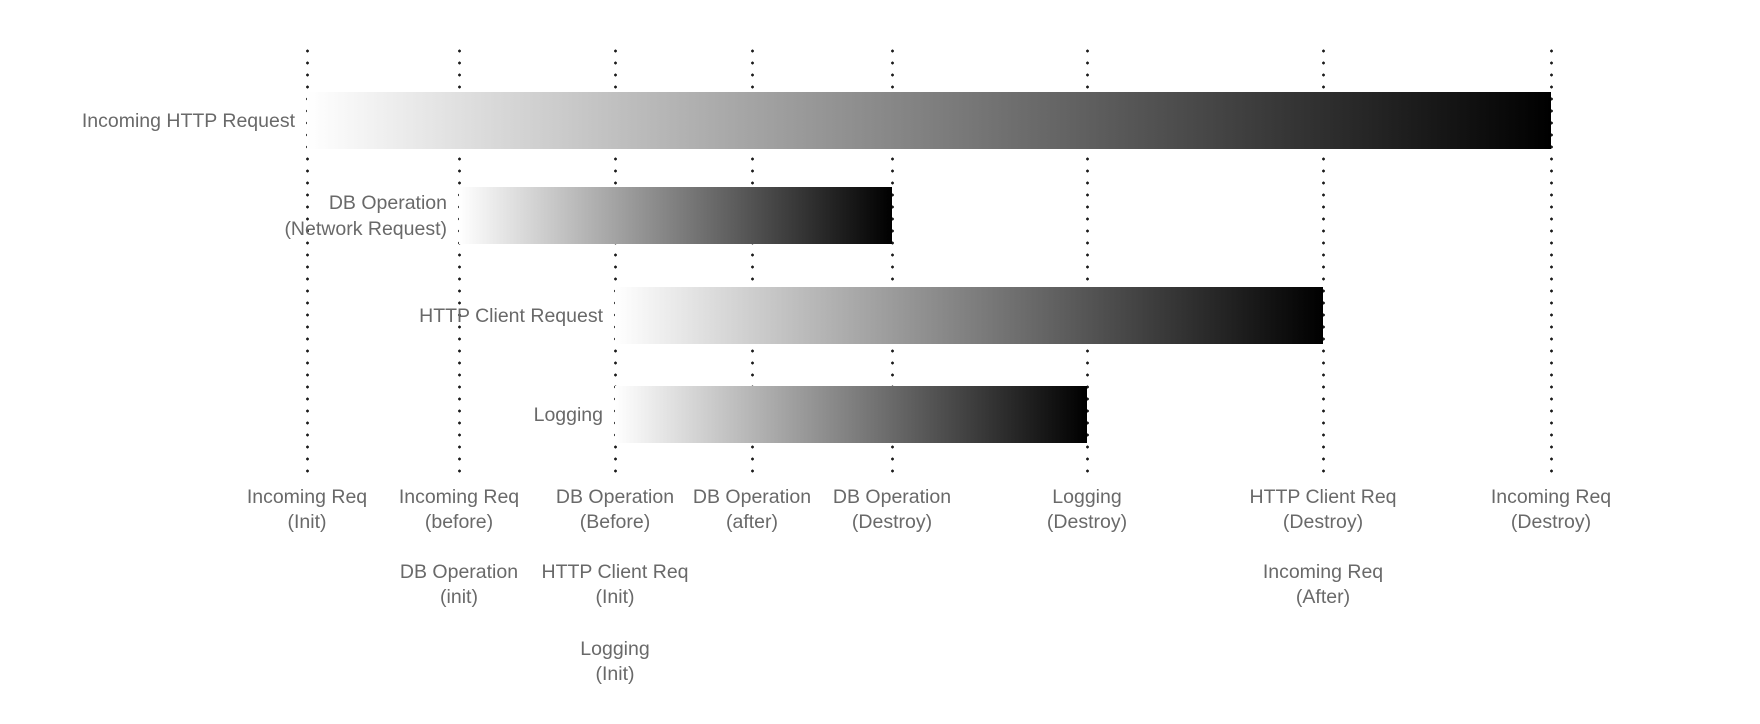  I want to click on marker-label-db-operation-before-row2: HTTP Client Req (Init), so click(615, 585).